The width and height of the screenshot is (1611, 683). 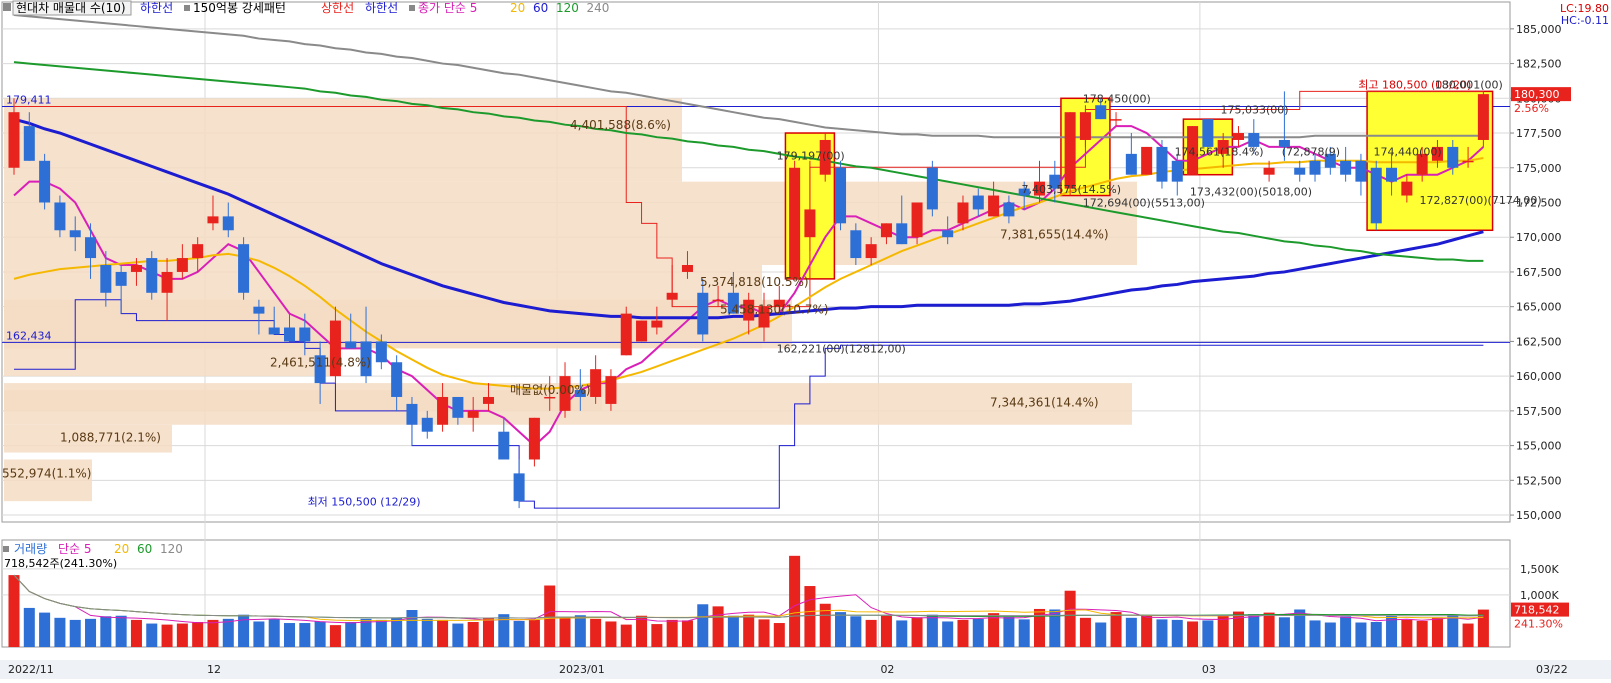 What do you see at coordinates (71, 8) in the screenshot?
I see `header-title: 현대차 매물대 수(10)` at bounding box center [71, 8].